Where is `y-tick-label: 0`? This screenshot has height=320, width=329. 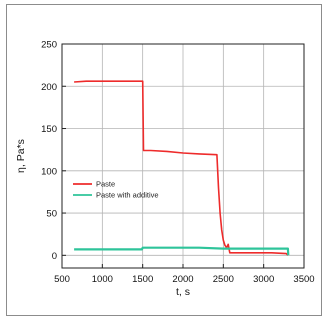
y-tick-label: 0 is located at coordinates (54, 256).